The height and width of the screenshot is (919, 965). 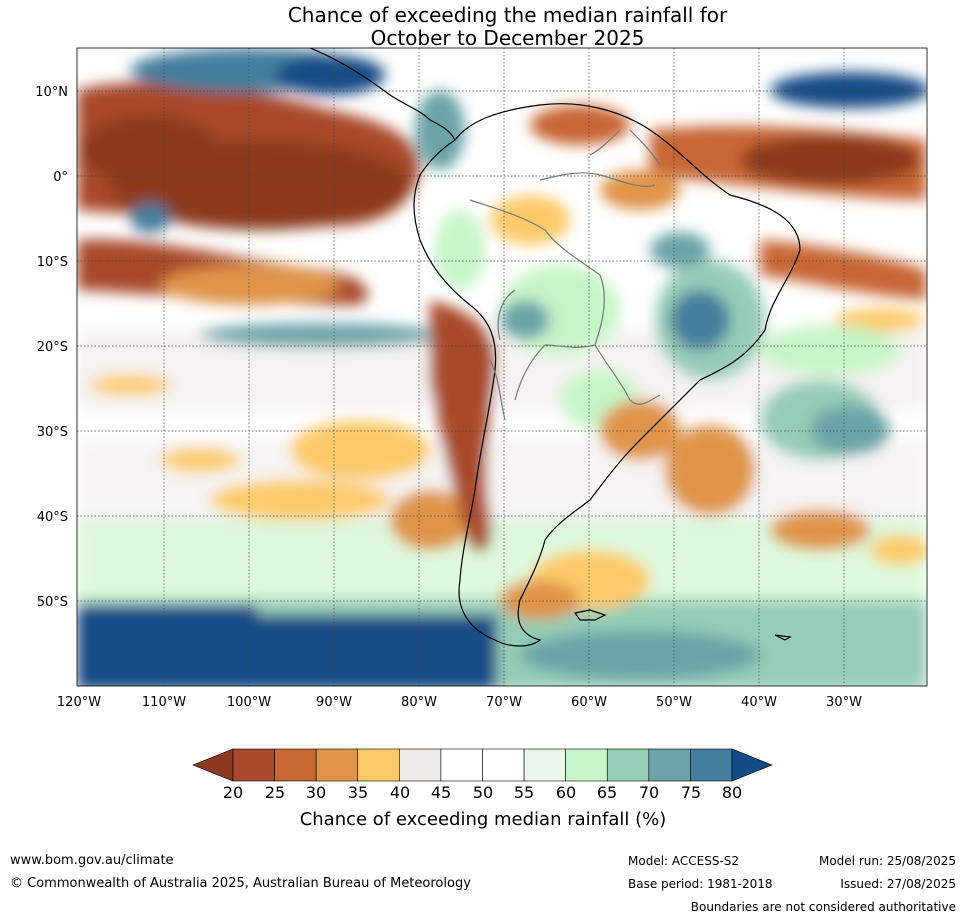 I want to click on colorbar-tick: 30, so click(x=316, y=792).